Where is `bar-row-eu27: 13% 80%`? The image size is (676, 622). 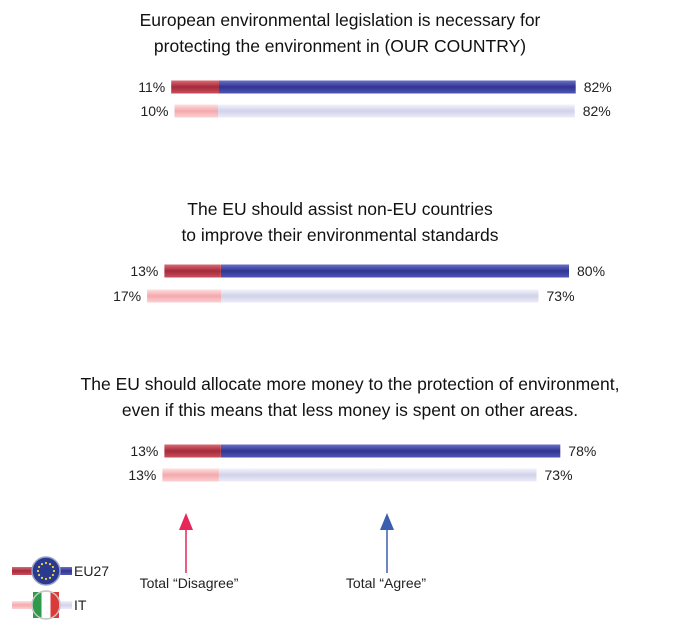
bar-row-eu27: 13% 80% is located at coordinates (367, 271).